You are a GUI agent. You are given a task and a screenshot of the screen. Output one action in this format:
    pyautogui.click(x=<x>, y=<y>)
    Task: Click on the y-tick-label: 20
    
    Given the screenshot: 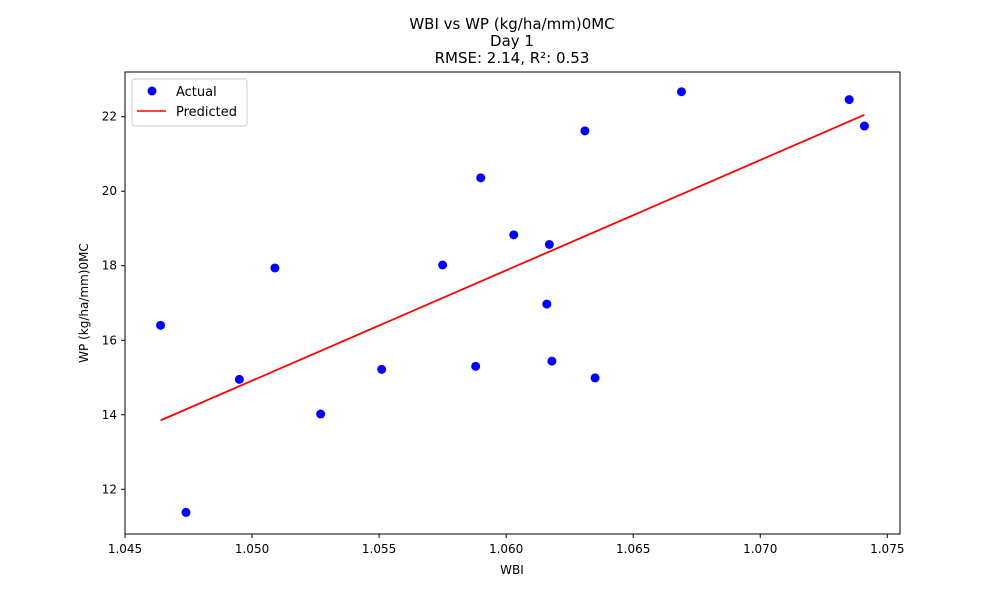 What is the action you would take?
    pyautogui.click(x=109, y=191)
    